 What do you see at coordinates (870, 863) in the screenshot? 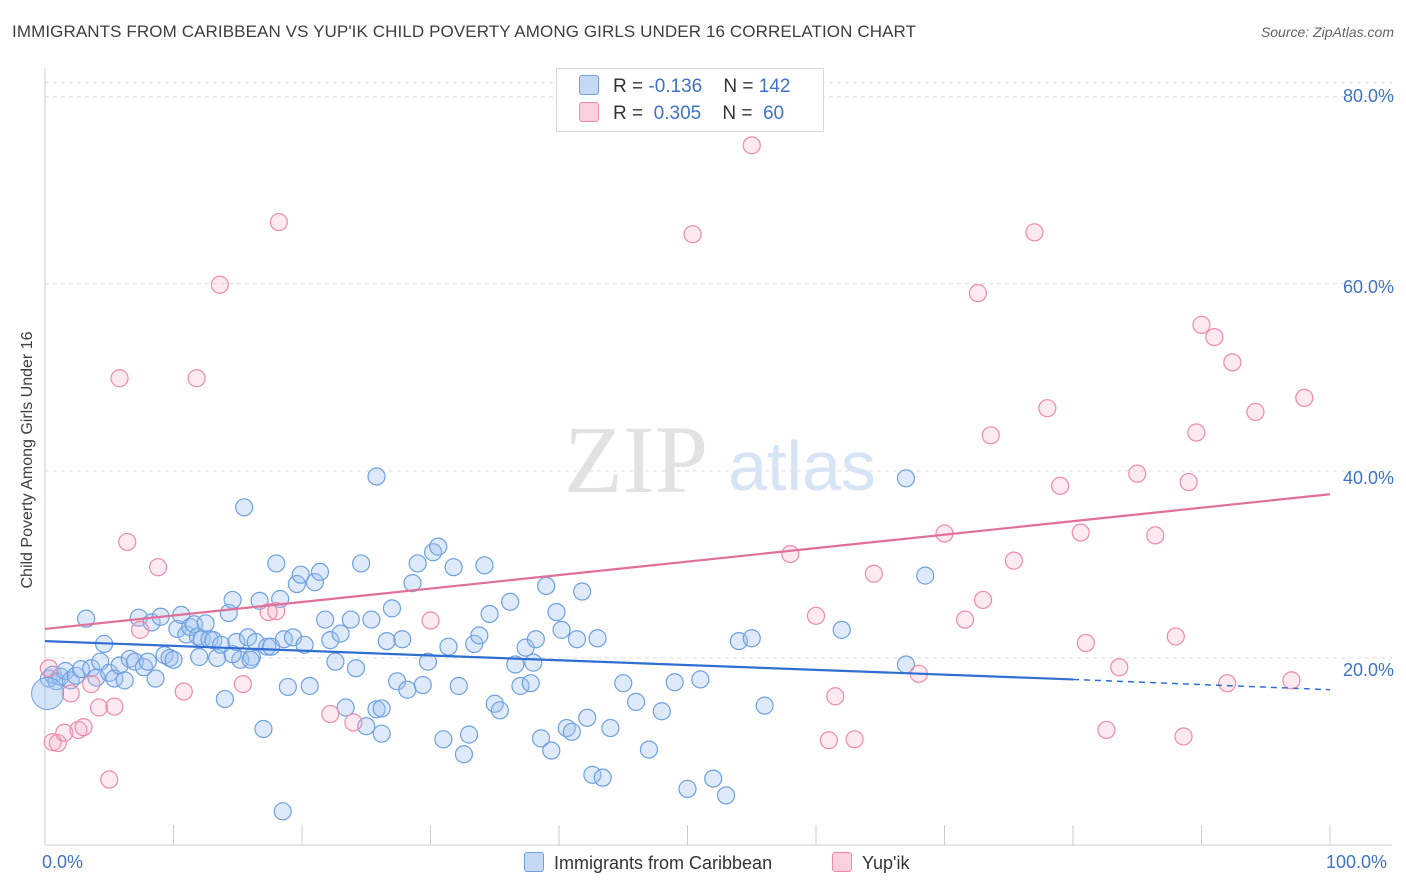
I see `bottom-legend-yupik: Yup'ik` at bounding box center [870, 863].